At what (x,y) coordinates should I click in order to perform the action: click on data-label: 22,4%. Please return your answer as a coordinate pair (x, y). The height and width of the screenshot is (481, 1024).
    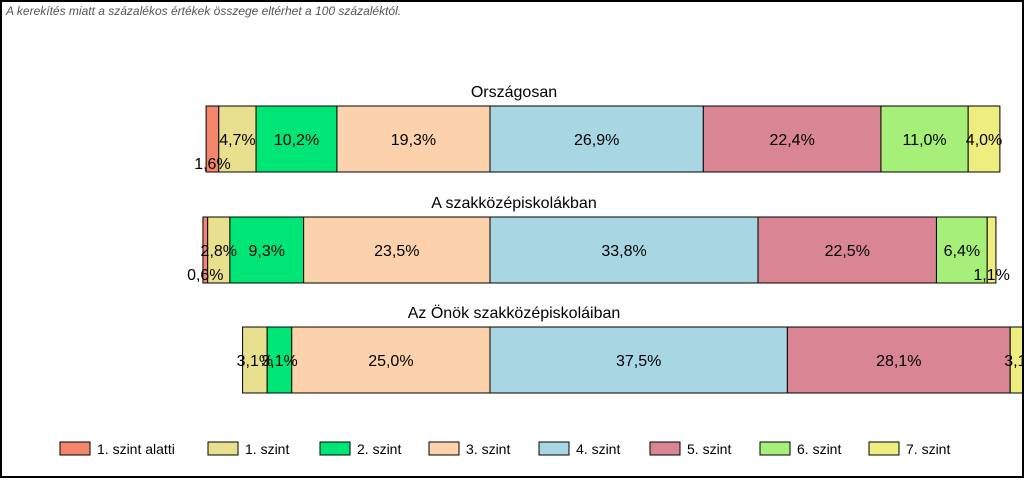
    Looking at the image, I should click on (791, 140).